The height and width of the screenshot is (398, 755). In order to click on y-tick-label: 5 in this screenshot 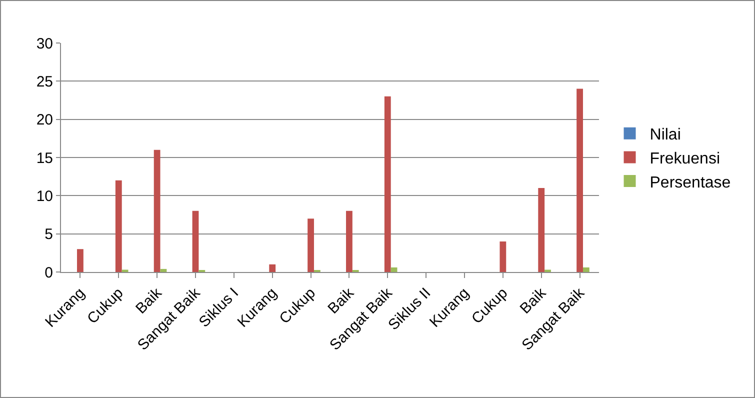, I will do `click(48, 235)`.